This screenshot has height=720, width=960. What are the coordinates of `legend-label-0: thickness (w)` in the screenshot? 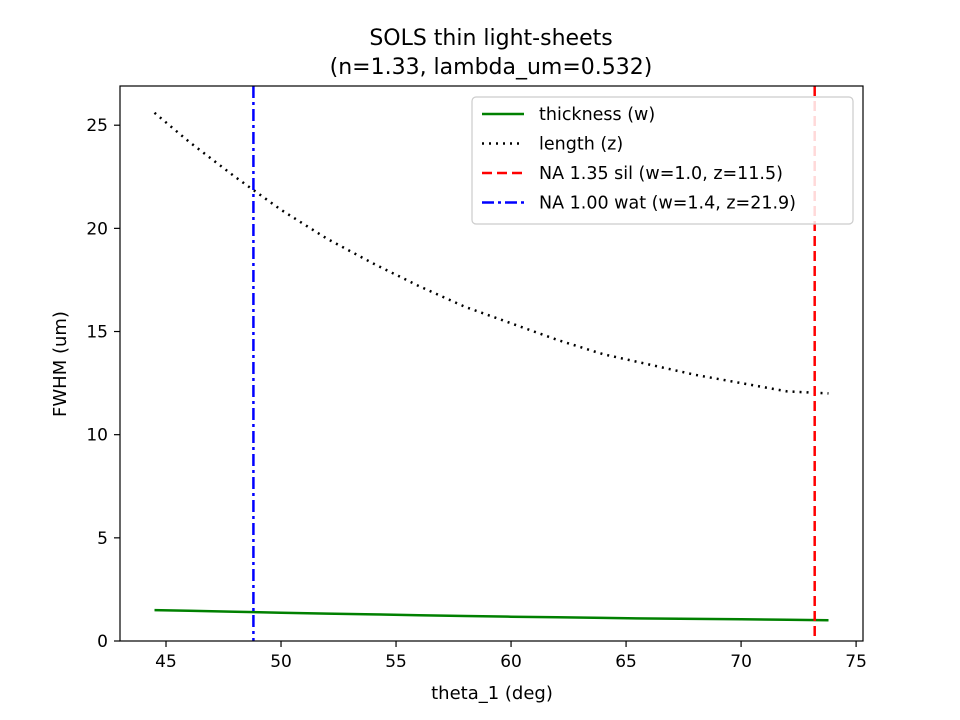 It's located at (597, 115).